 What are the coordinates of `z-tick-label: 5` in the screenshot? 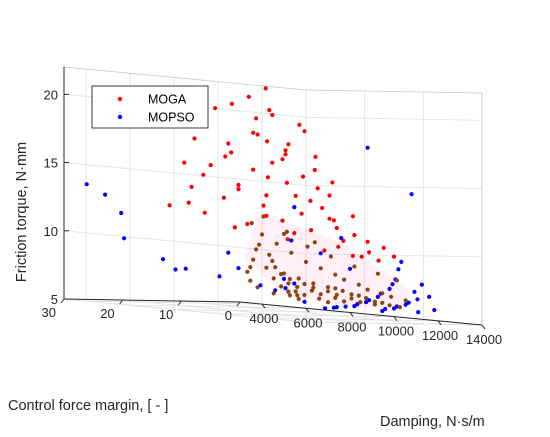 It's located at (54, 299).